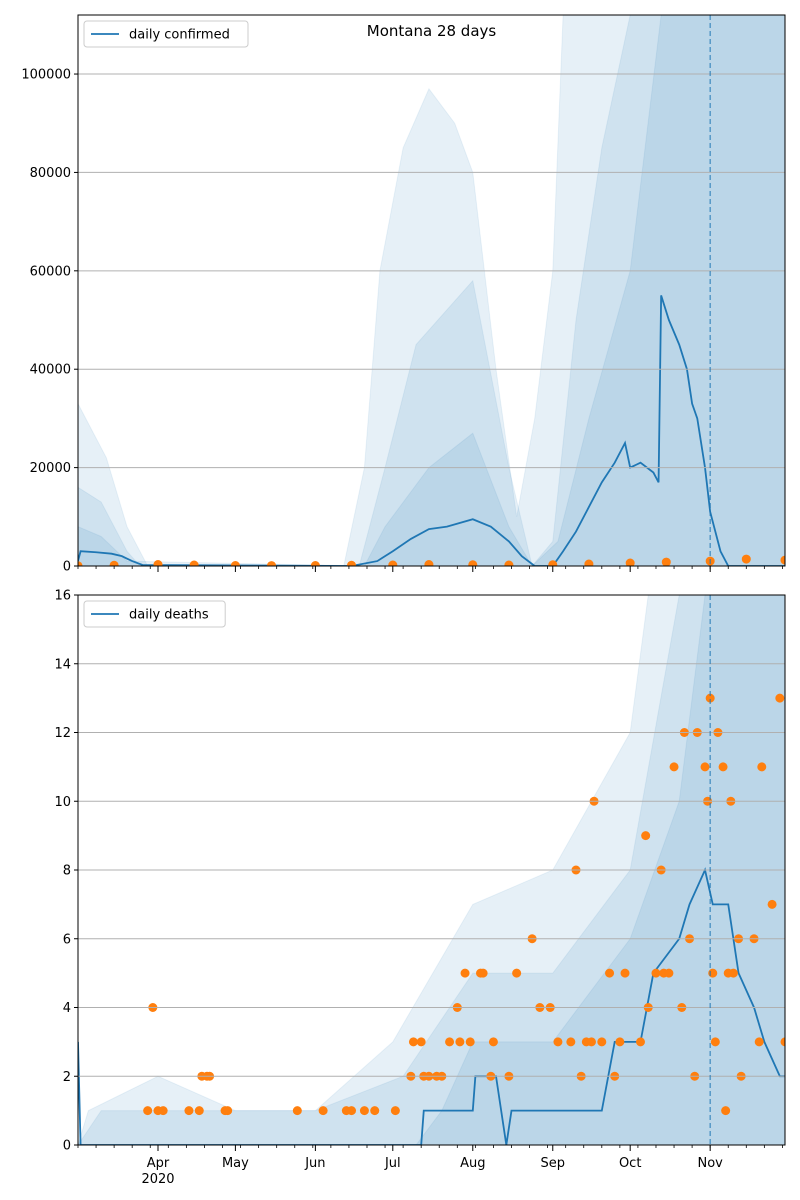 Image resolution: width=800 pixels, height=1200 pixels. I want to click on chart-title: Montana 28 days, so click(432, 31).